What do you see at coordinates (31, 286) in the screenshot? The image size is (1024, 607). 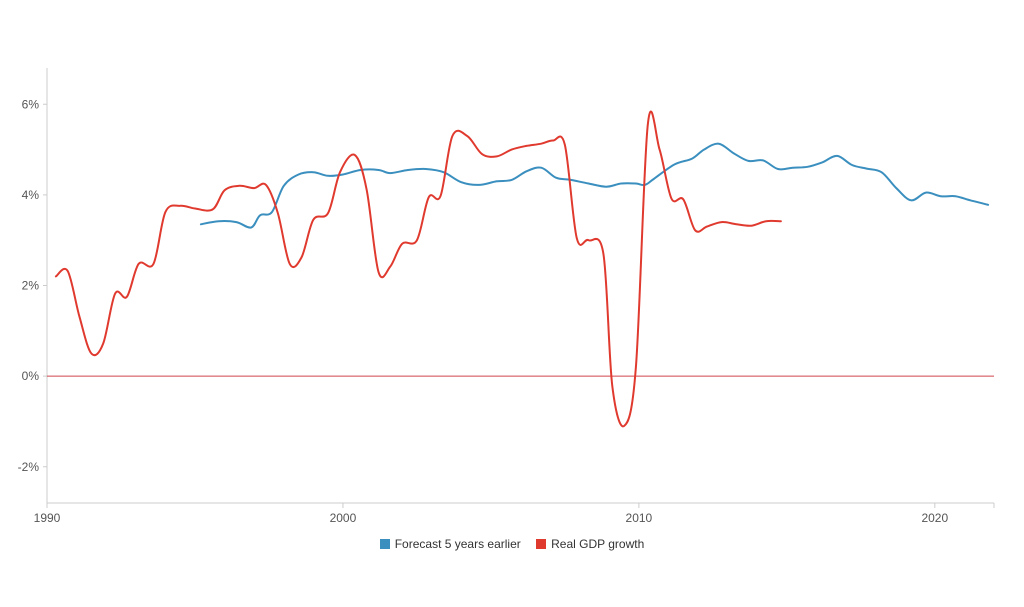 I see `y-tick-label: 2%` at bounding box center [31, 286].